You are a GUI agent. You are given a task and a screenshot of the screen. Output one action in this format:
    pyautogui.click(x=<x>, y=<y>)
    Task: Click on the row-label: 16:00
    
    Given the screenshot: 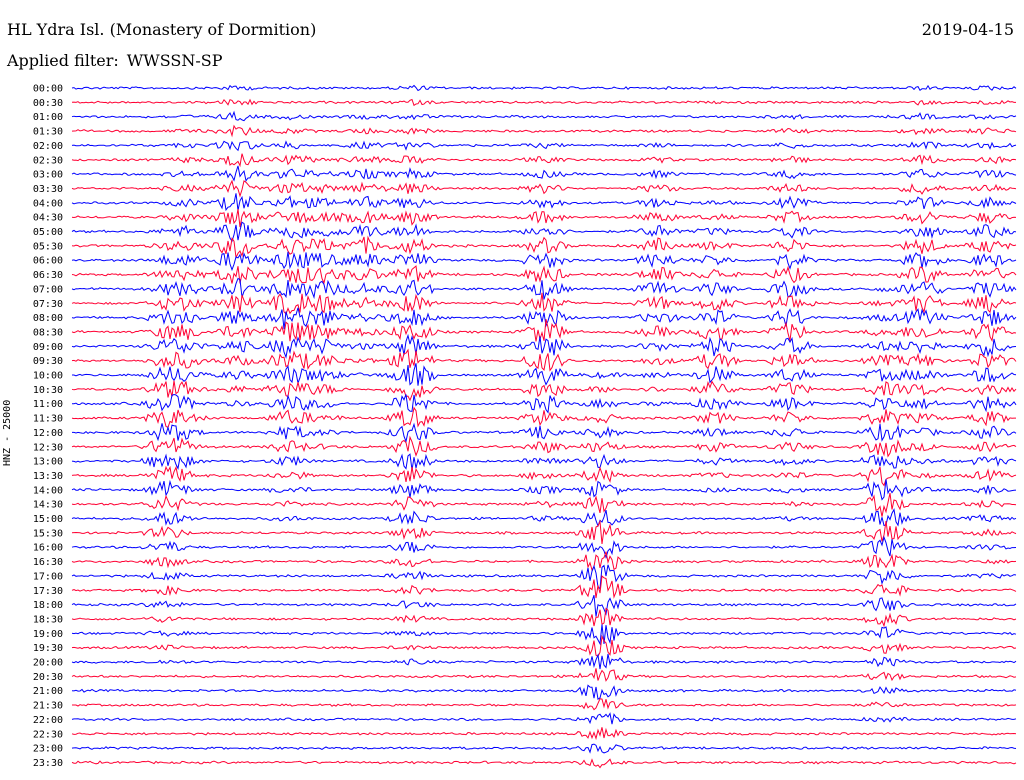 What is the action you would take?
    pyautogui.click(x=48, y=548)
    